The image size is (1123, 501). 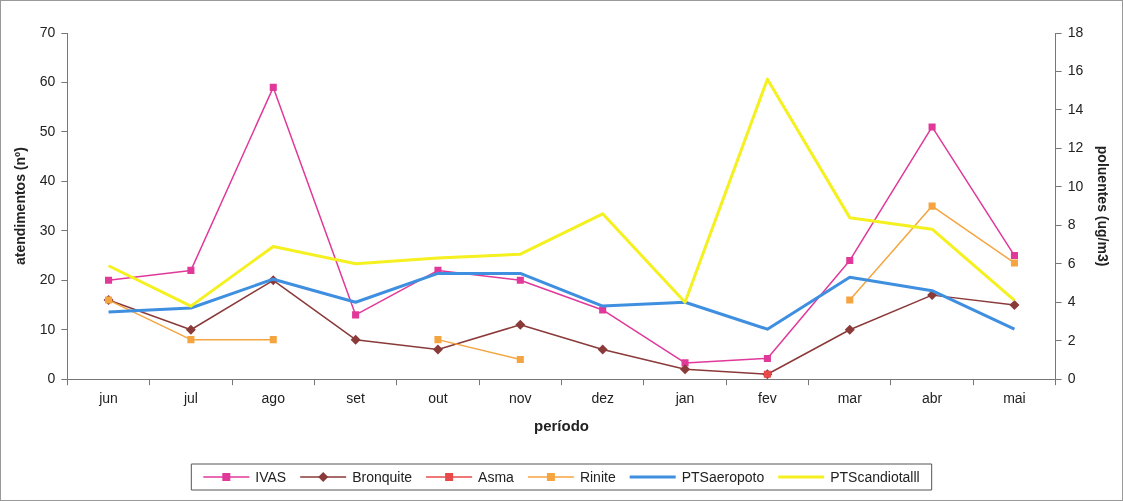 I want to click on x-tick-label: dez, so click(x=602, y=398).